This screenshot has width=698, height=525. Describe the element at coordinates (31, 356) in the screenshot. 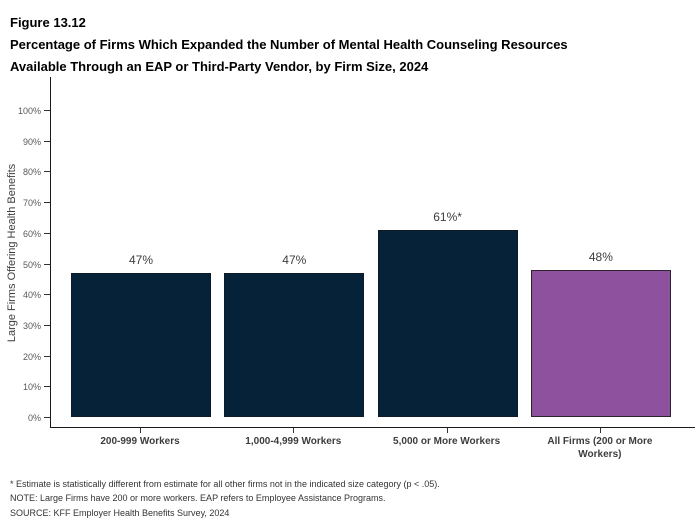

I see `y-tick-label: 20%` at that location.